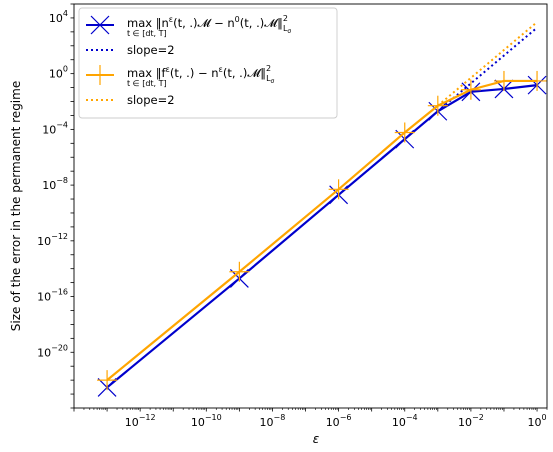 The image size is (553, 452). What do you see at coordinates (201, 74) in the screenshot?
I see `legend-label: max ‖fε(t, .) − nε(t, .)𝓜‖2 Lσ` at bounding box center [201, 74].